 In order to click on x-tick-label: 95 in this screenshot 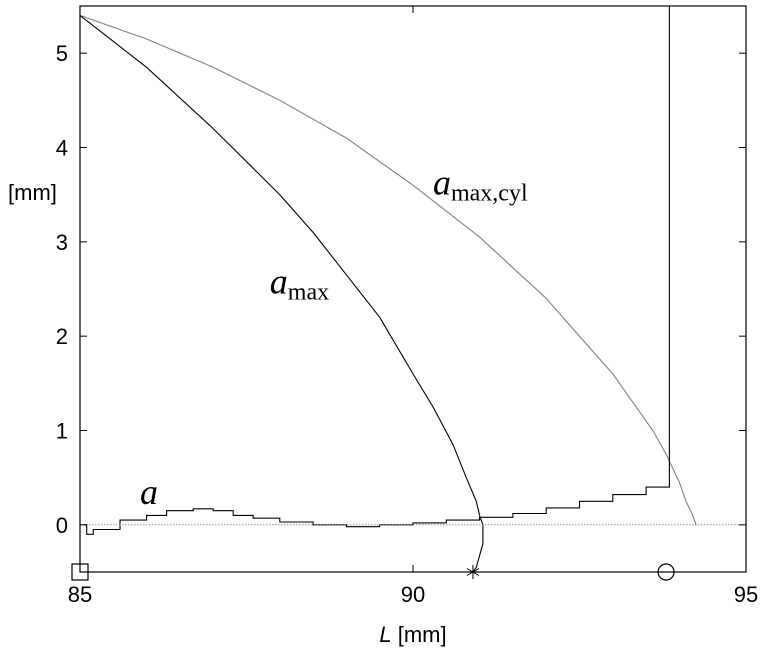, I will do `click(746, 594)`.